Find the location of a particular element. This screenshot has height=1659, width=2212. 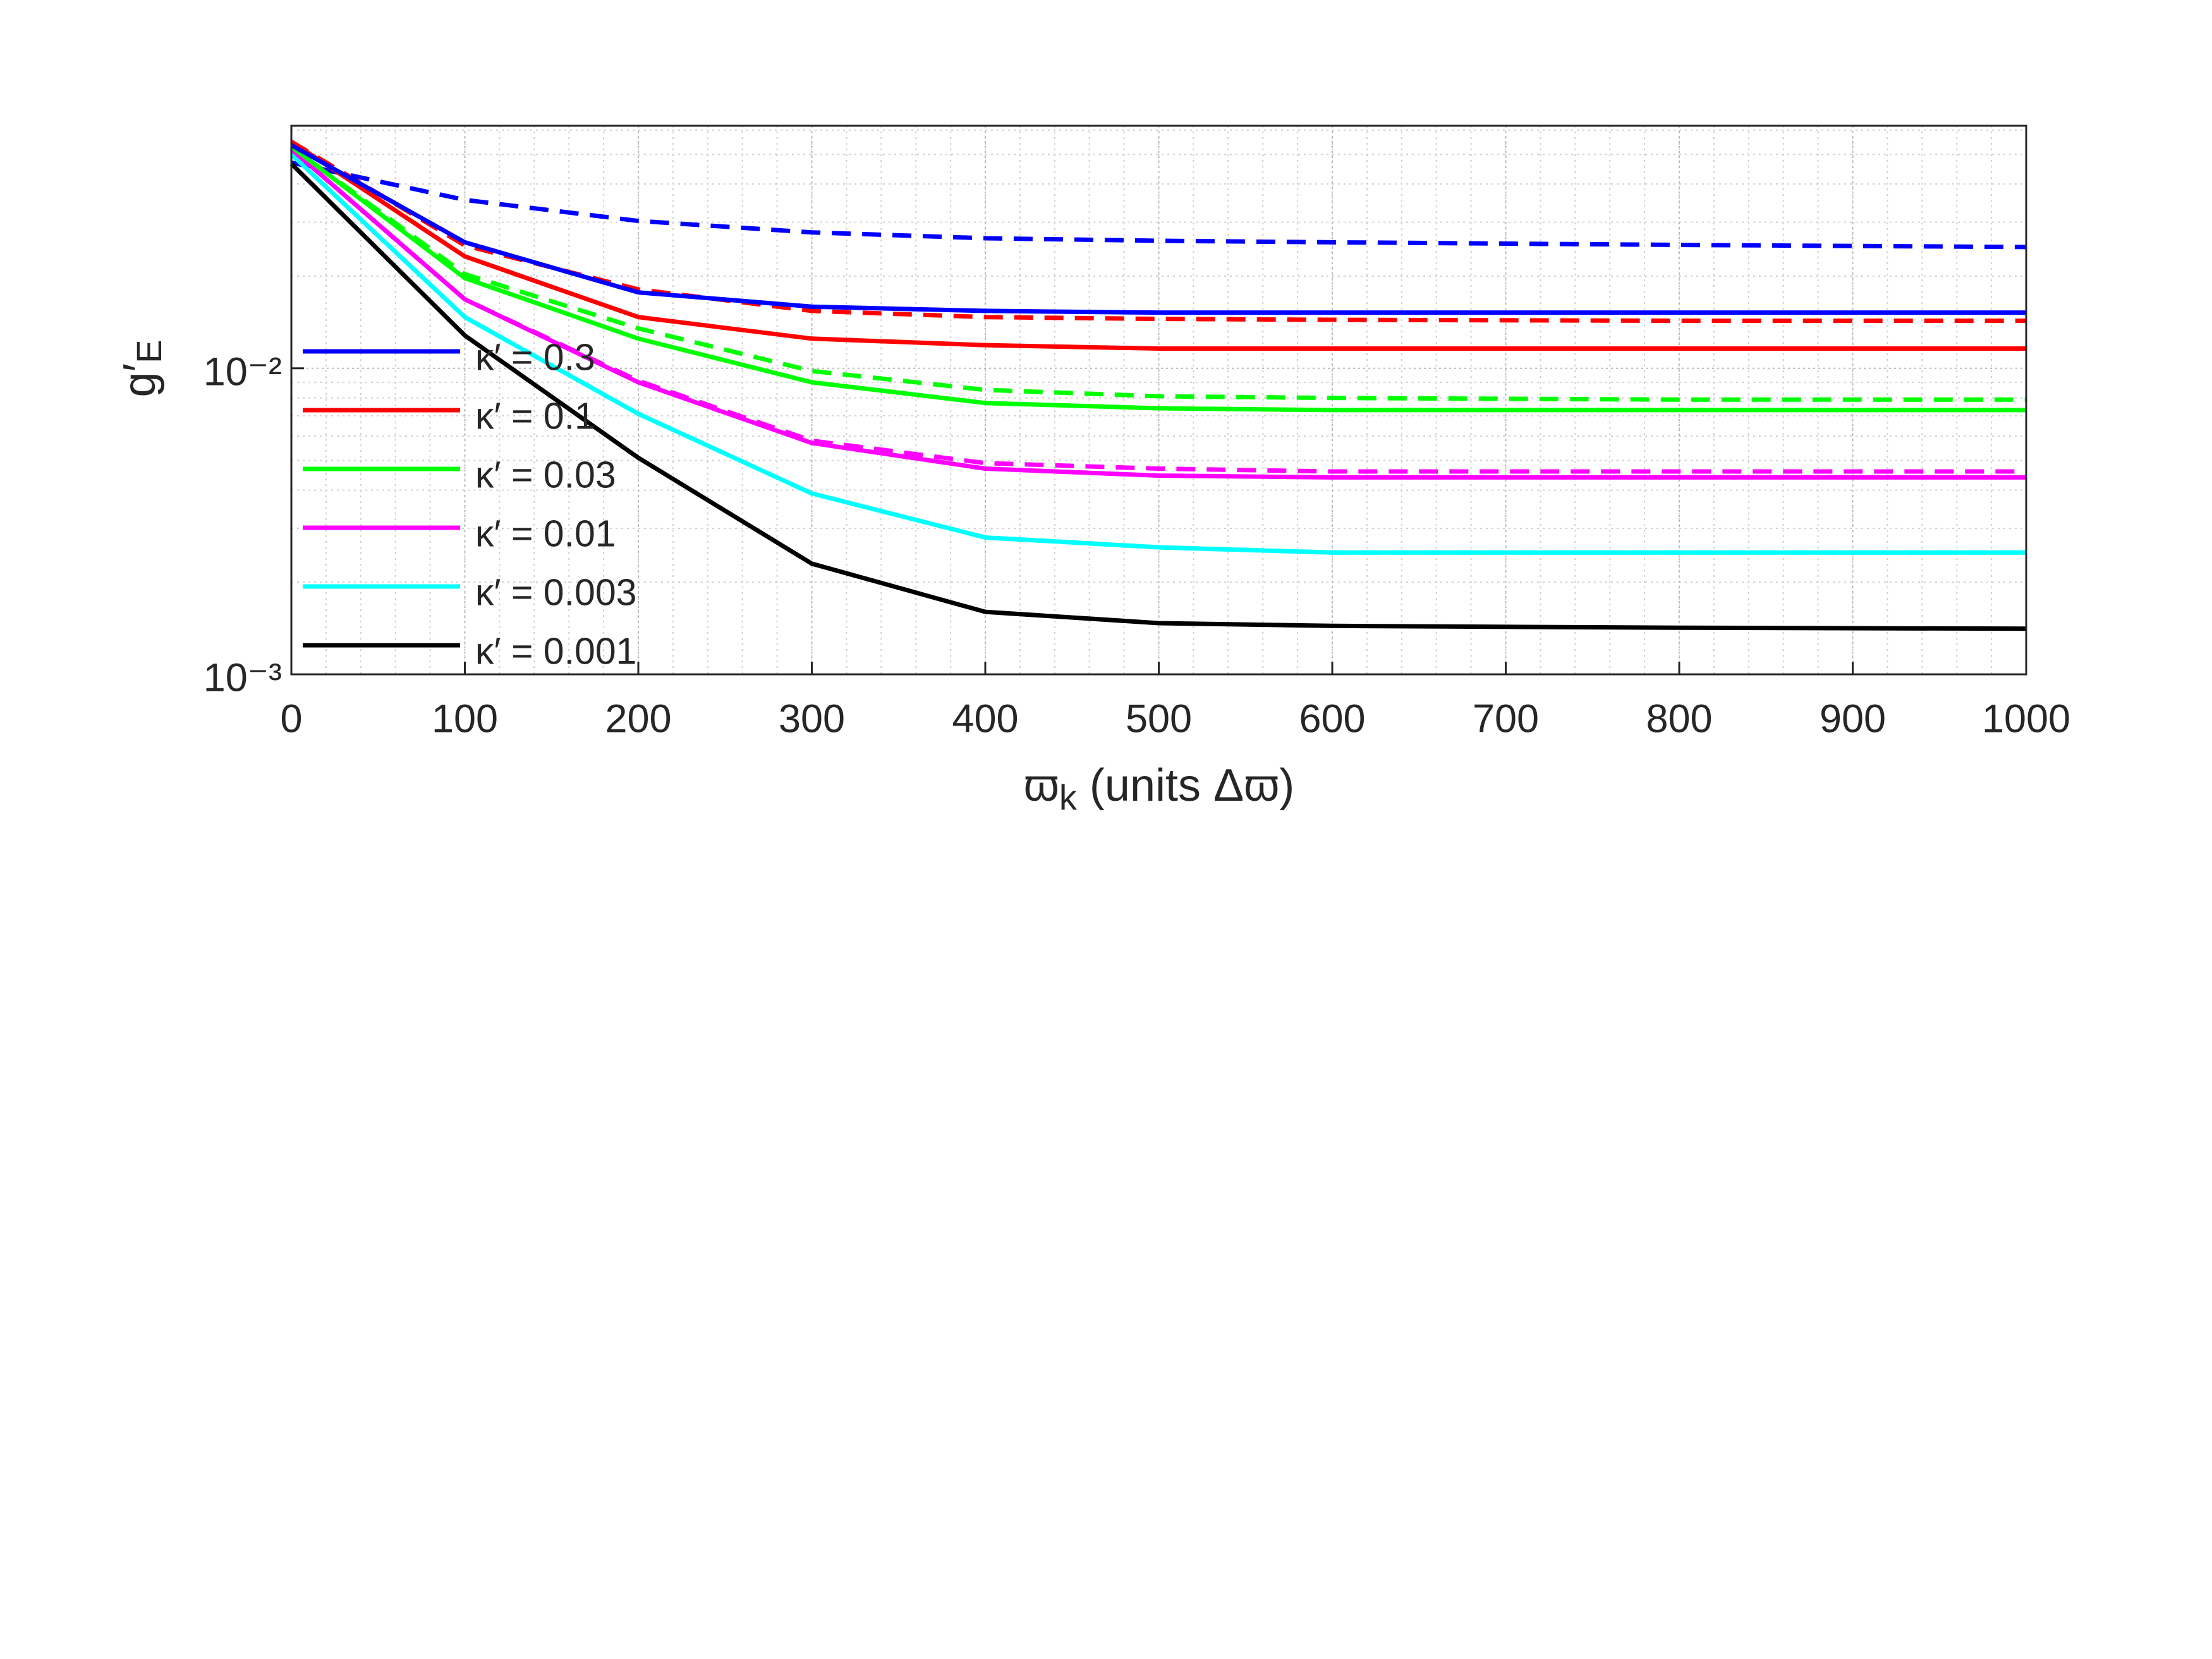

y-axis-label: g′E is located at coordinates (141, 369).